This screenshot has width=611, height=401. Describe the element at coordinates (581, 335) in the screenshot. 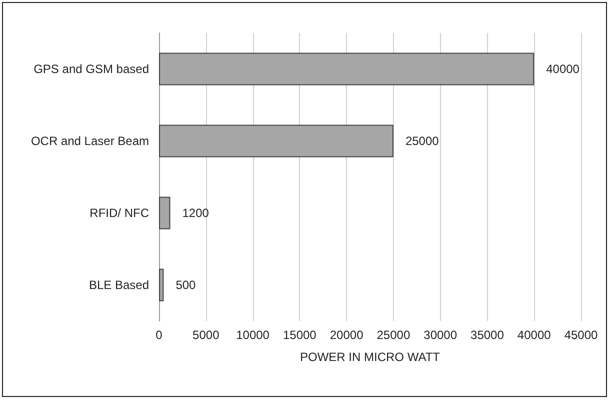

I see `x-tick-label: 45000` at that location.